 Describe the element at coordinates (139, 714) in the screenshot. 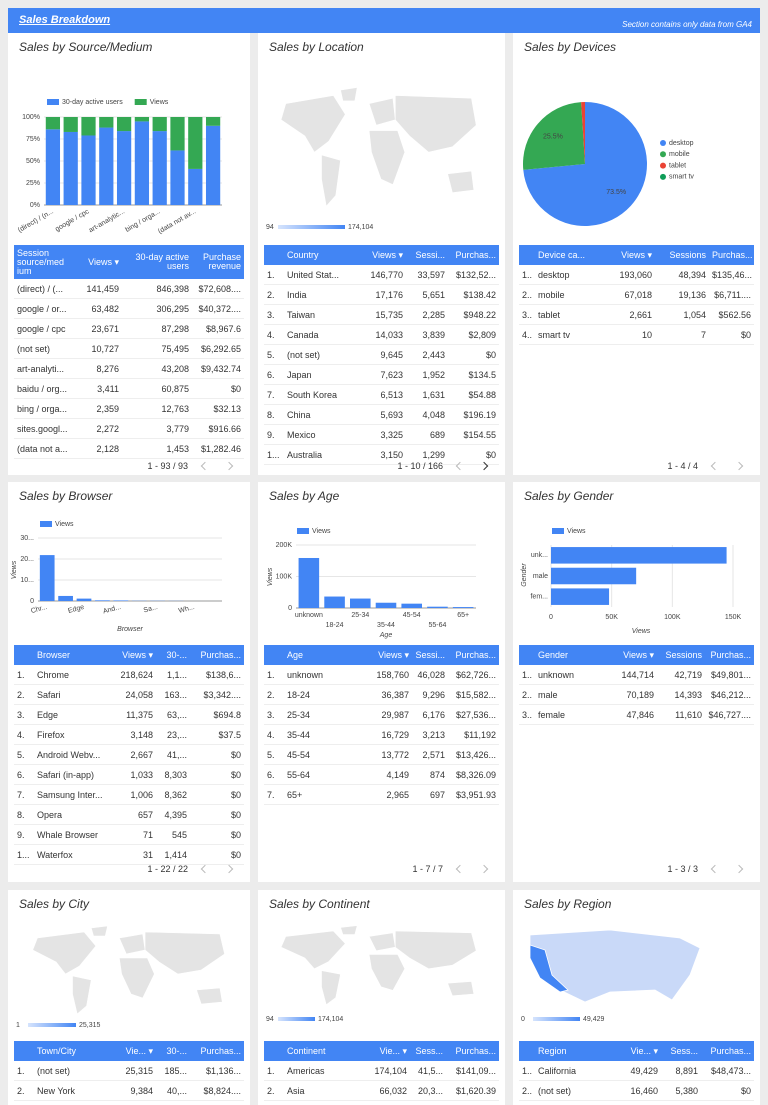

I see `table-cell: 11,375` at that location.